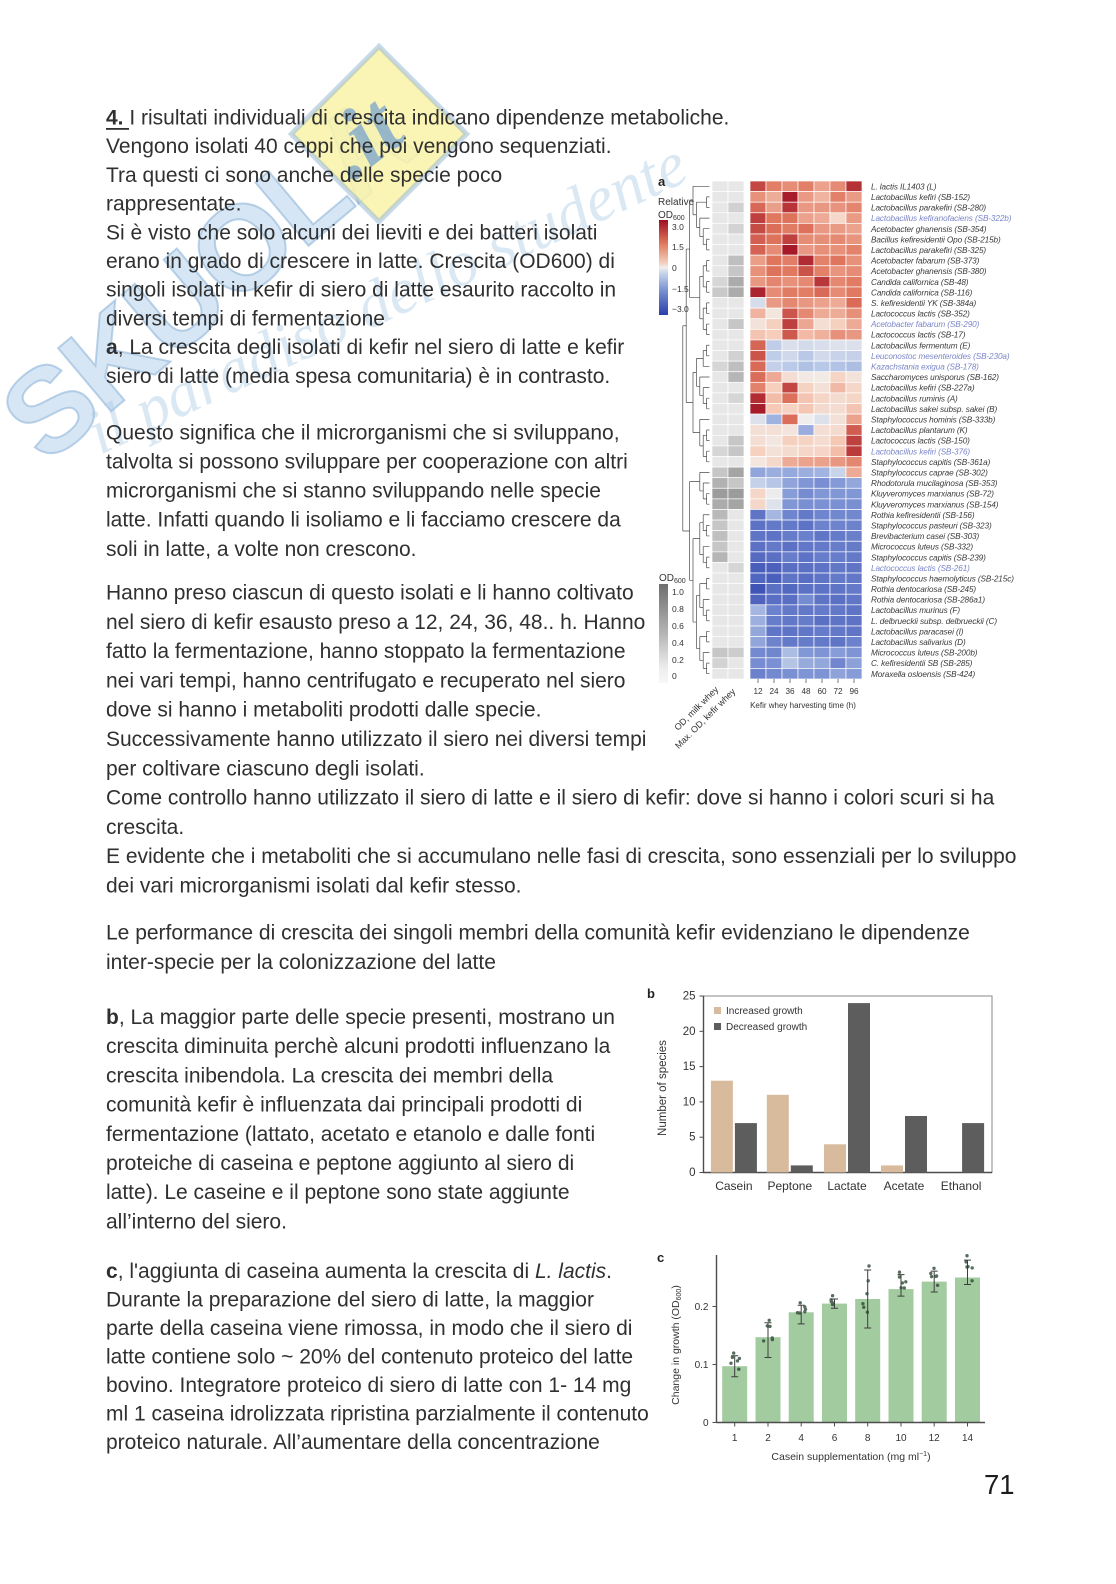 The width and height of the screenshot is (1116, 1584). What do you see at coordinates (923, 589) in the screenshot?
I see `svg-text: Rothia dentocariosa (SB-245)` at bounding box center [923, 589].